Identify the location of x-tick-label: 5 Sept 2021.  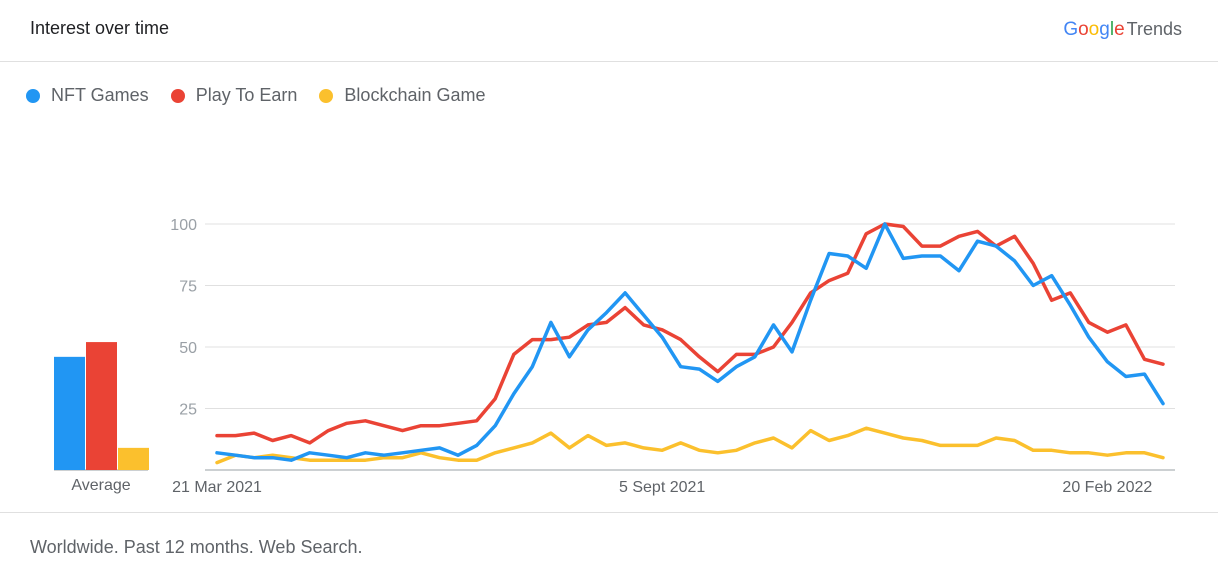
(662, 487).